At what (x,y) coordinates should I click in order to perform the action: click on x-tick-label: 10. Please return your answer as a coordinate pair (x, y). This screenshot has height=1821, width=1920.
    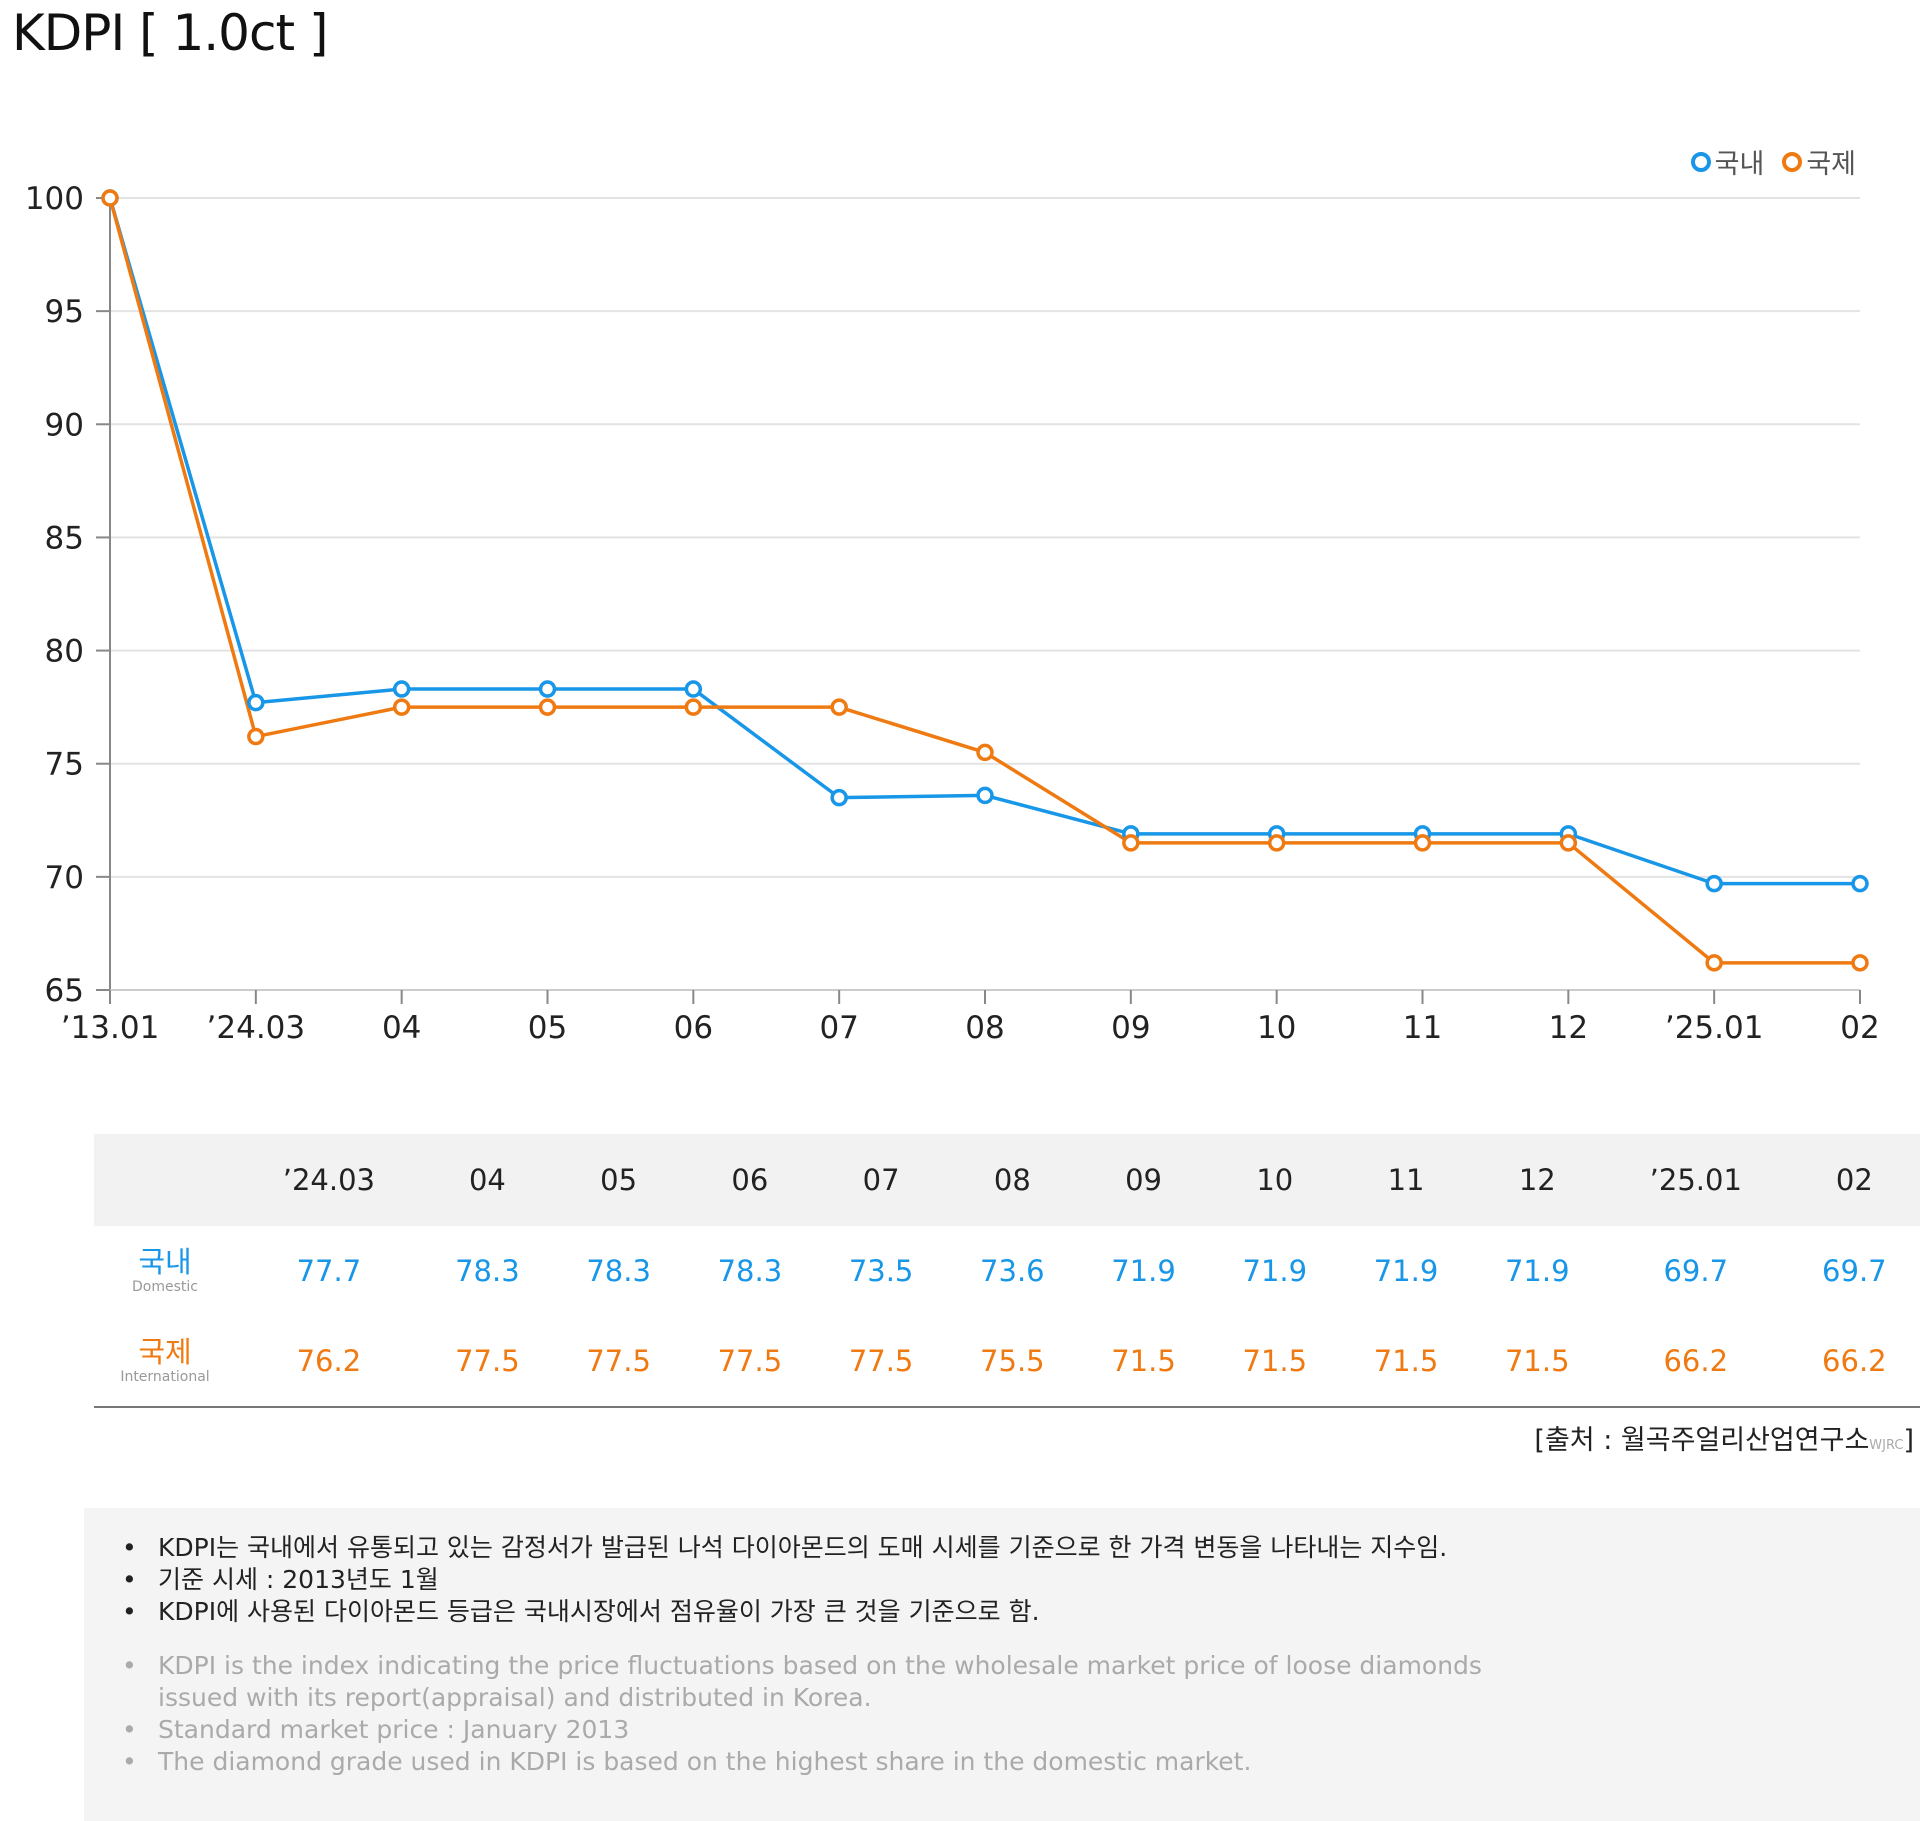
    Looking at the image, I should click on (1276, 1028).